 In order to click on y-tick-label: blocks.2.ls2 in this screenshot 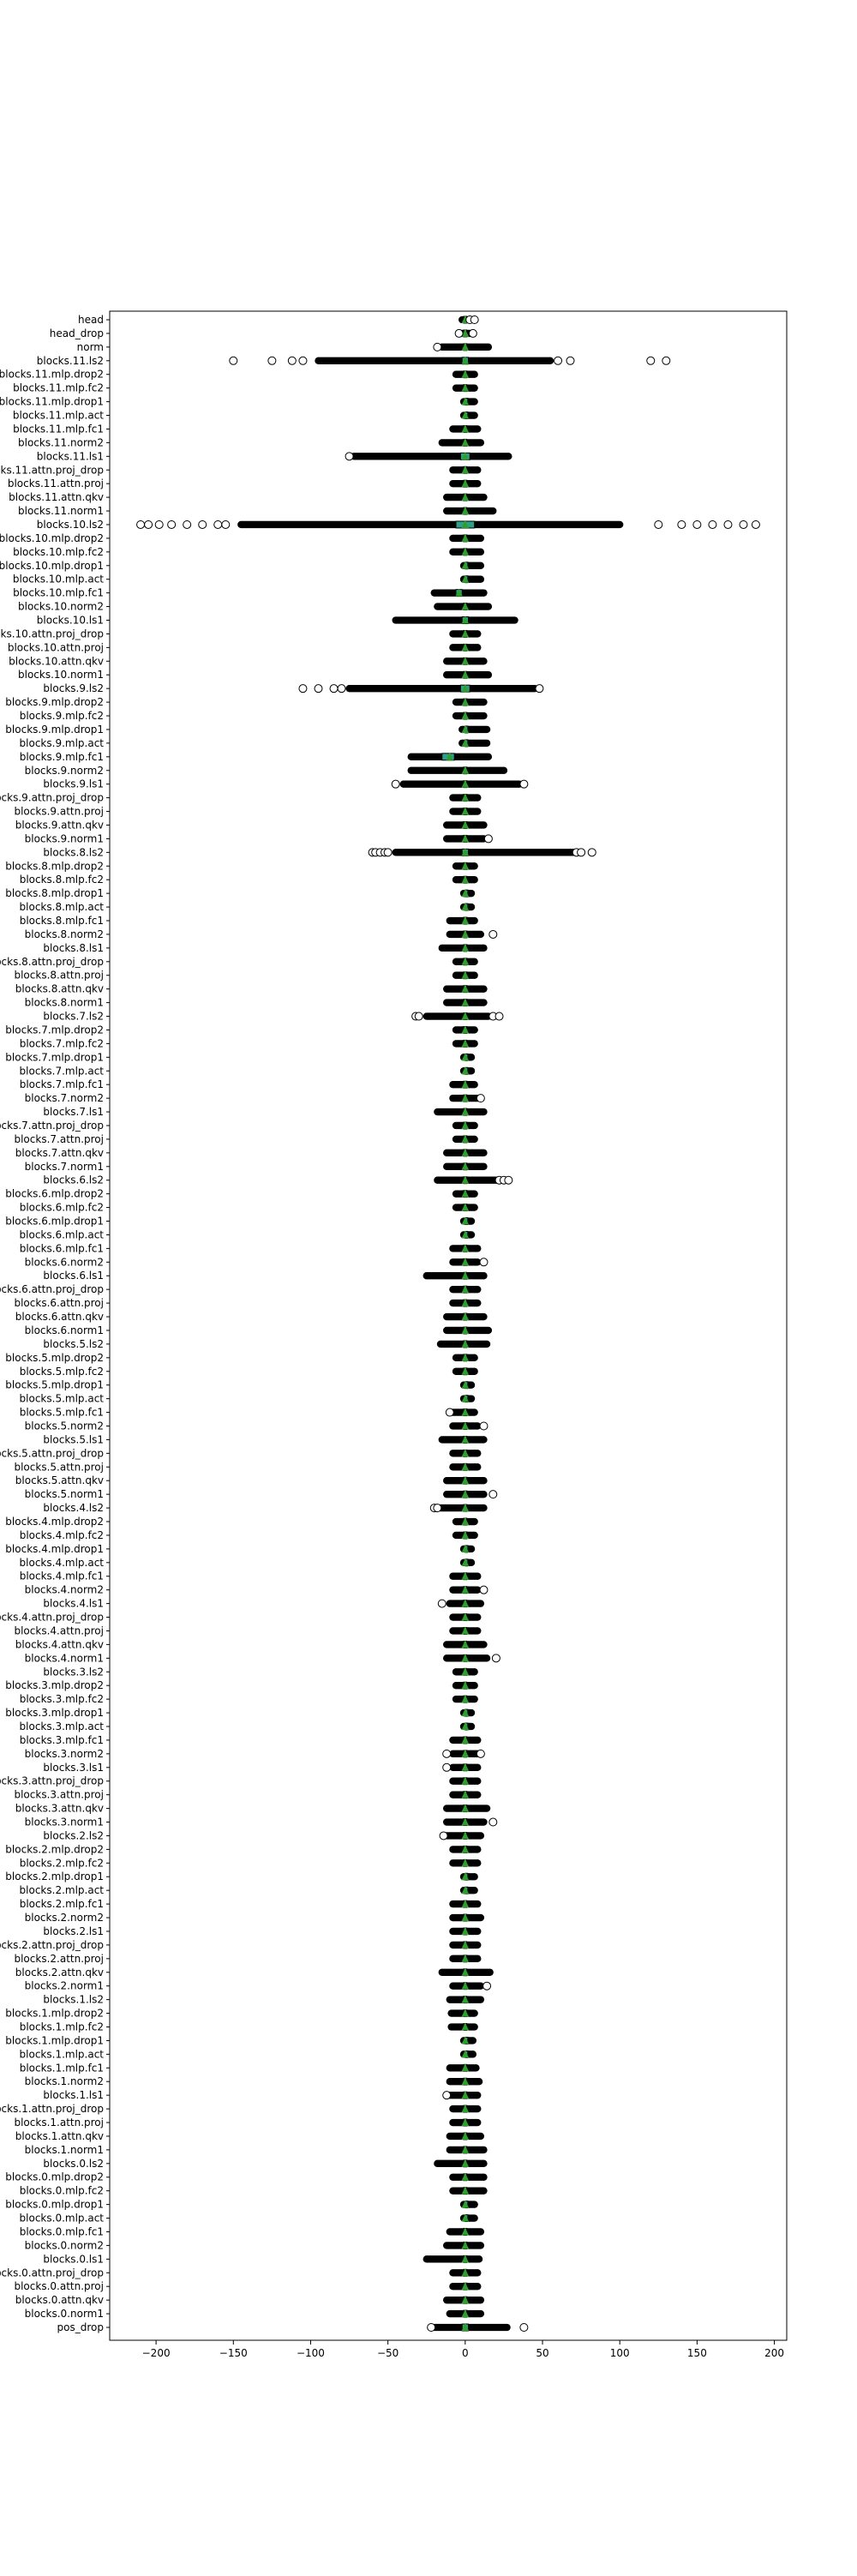, I will do `click(73, 1835)`.